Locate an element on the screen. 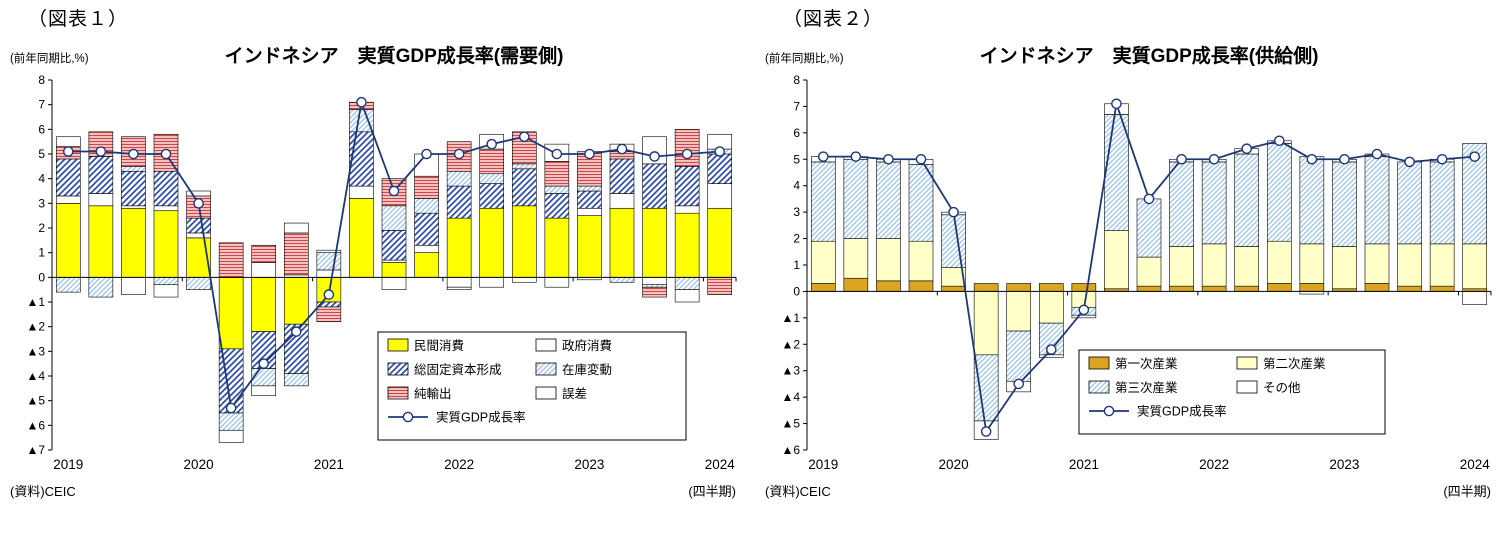  svg-text: 5 is located at coordinates (41, 154).